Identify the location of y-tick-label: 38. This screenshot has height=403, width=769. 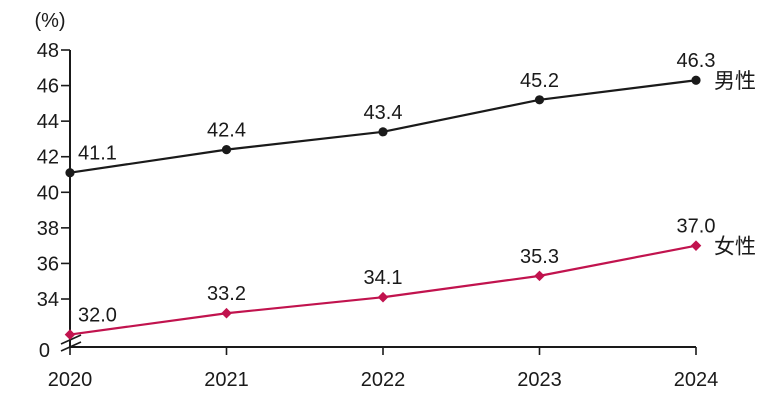
(48, 229).